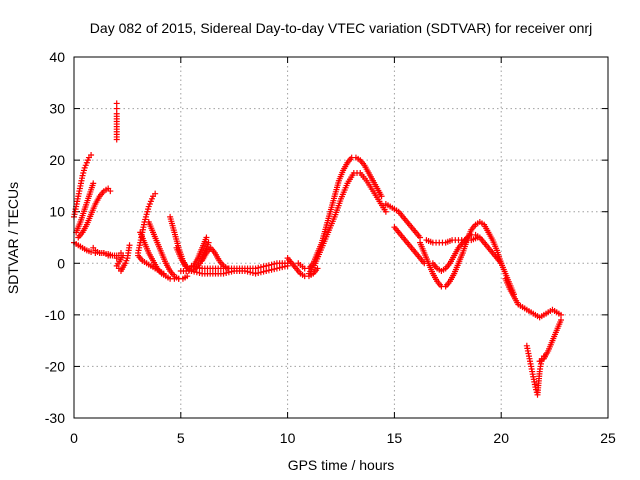  What do you see at coordinates (608, 438) in the screenshot?
I see `x-tick-label: 25` at bounding box center [608, 438].